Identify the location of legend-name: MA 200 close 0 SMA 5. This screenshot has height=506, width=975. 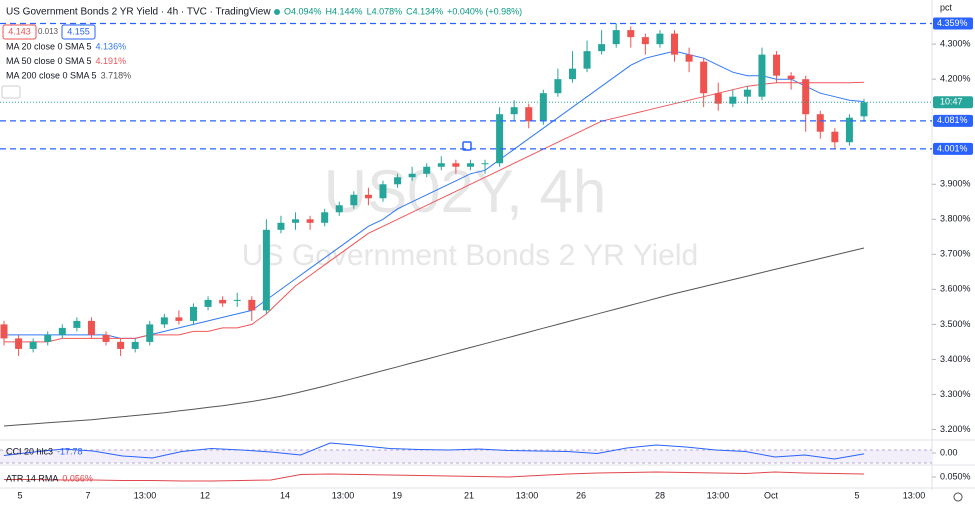
(51, 75).